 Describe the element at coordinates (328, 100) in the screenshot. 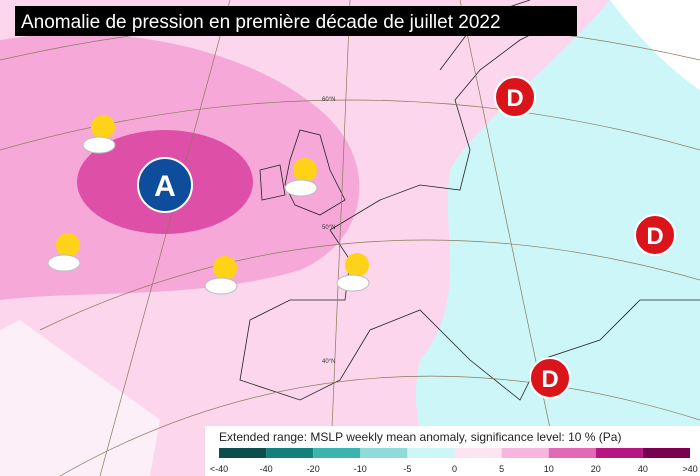

I see `latitude-label: 60°N` at that location.